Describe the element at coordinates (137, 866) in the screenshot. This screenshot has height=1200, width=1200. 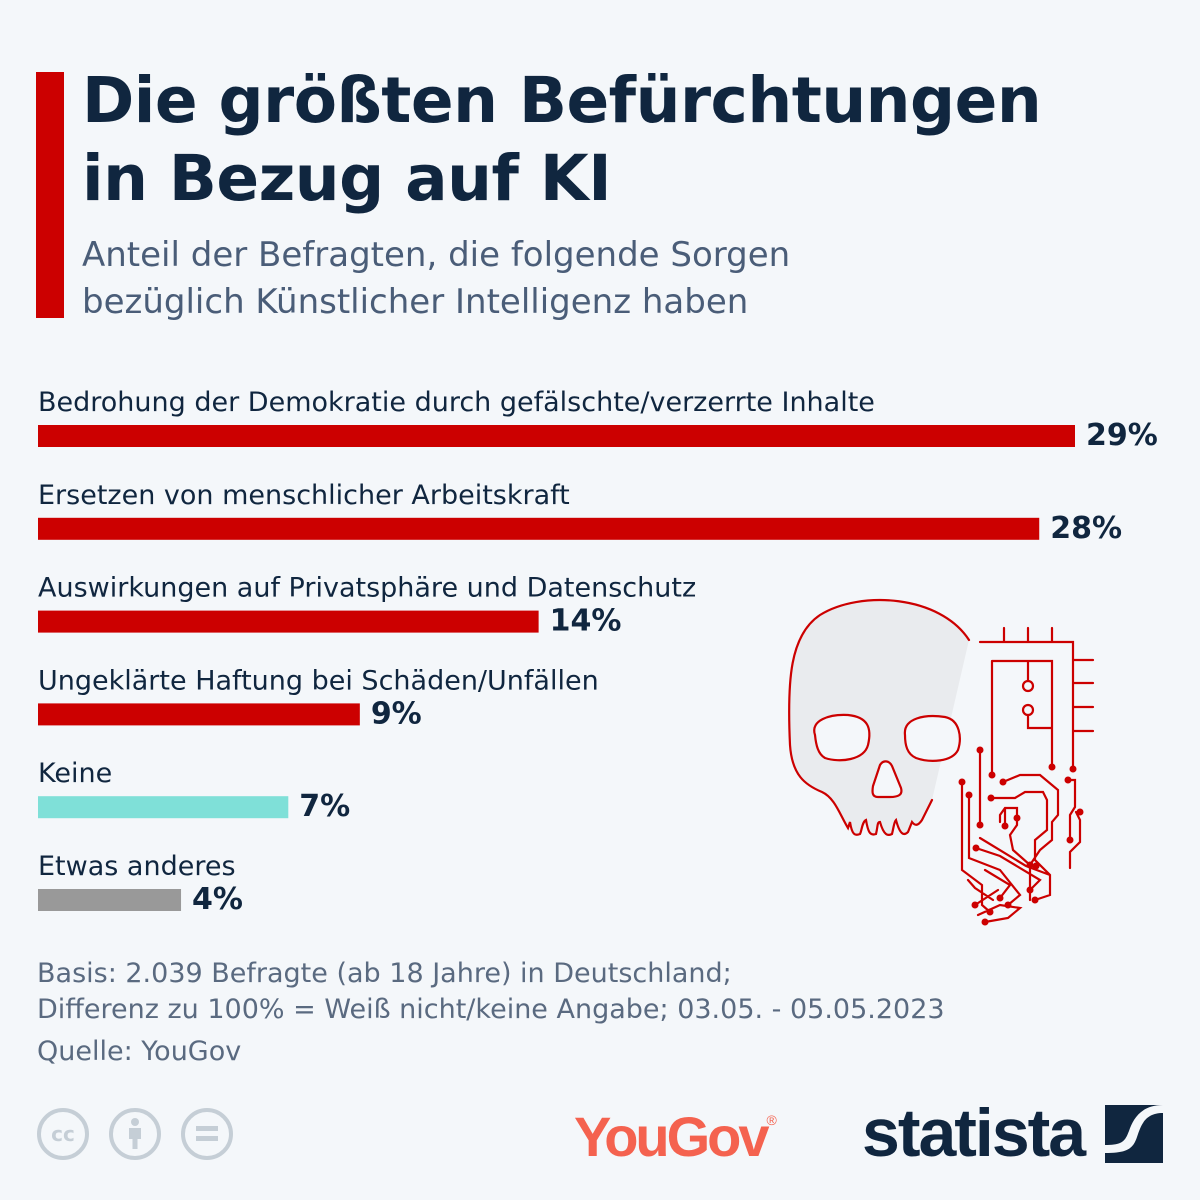
I see `category-label: Etwas anderes` at that location.